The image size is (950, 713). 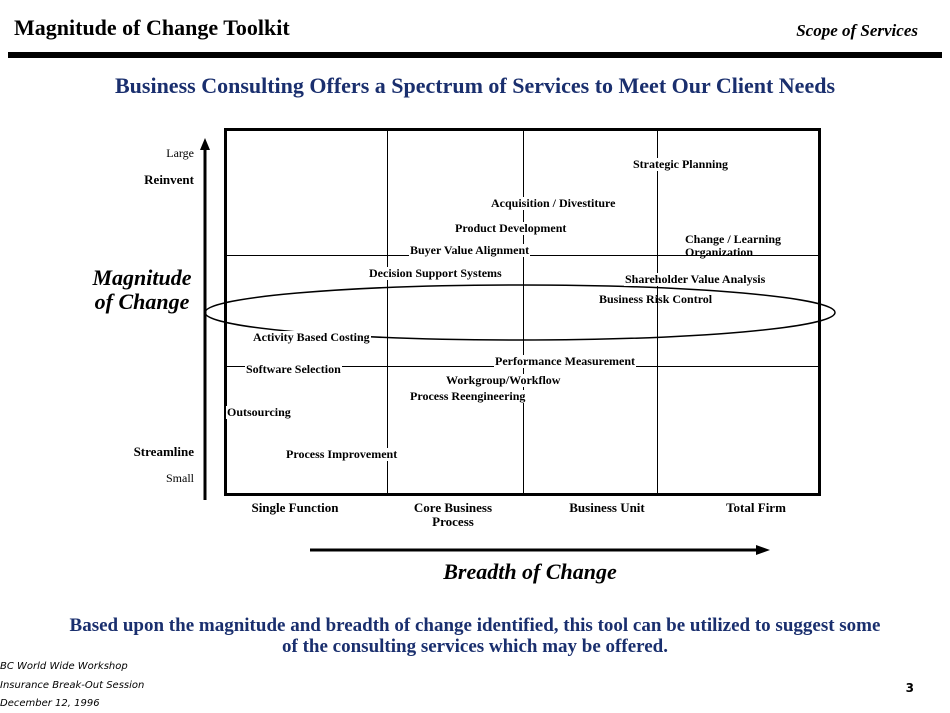 What do you see at coordinates (470, 250) in the screenshot?
I see `service-buyer-value-alignment: Buyer Value Alignment` at bounding box center [470, 250].